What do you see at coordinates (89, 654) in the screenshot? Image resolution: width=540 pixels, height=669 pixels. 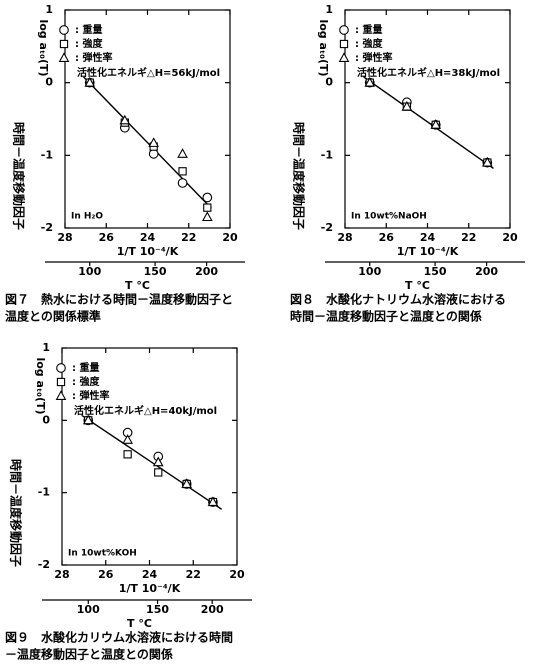 I see `caption: －温度移動因子と温度との関係` at bounding box center [89, 654].